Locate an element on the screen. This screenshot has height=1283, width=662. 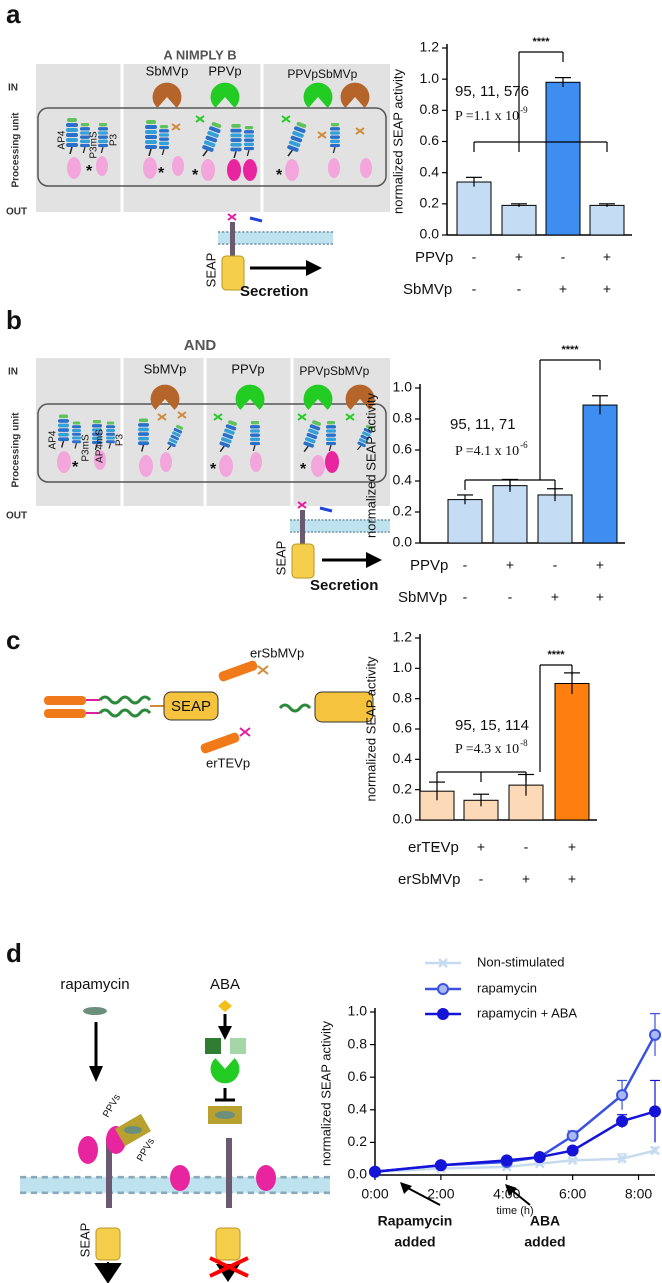
background is located at coordinates (213, 432).